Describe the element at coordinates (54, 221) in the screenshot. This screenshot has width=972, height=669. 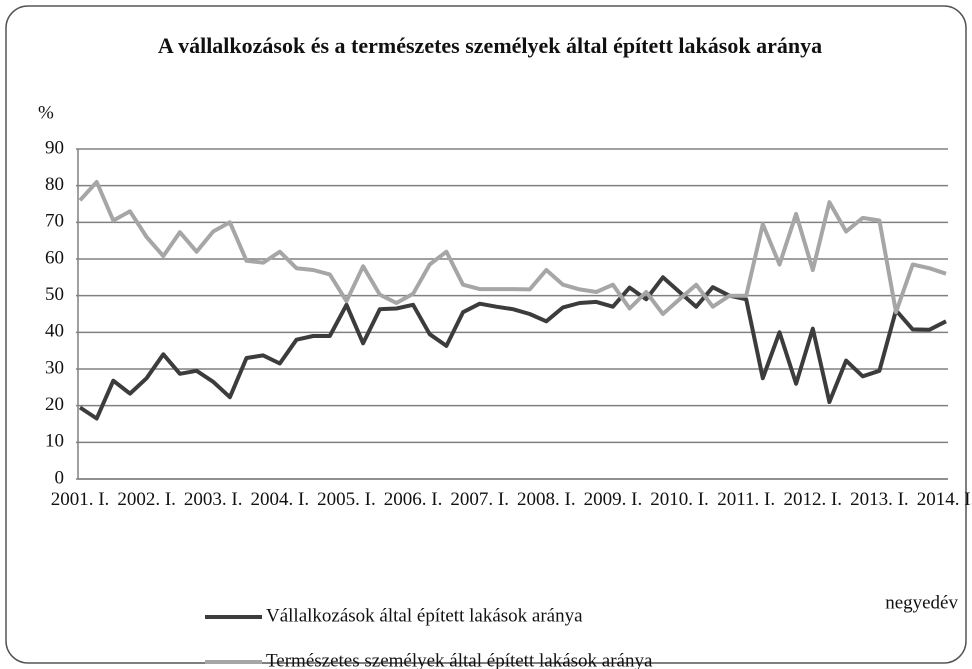
I see `y-tick-label: 70` at that location.